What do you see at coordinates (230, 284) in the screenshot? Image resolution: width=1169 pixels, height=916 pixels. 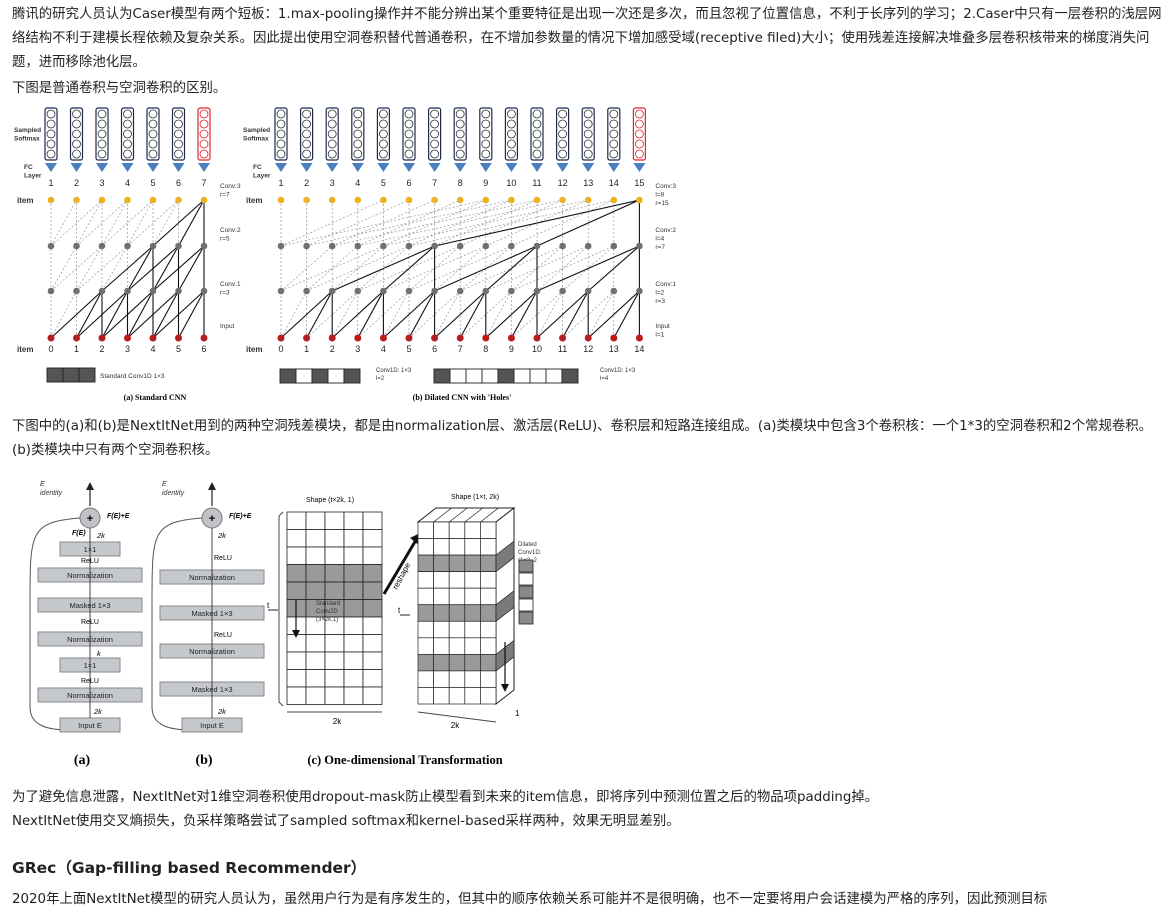 I see `conv1-label: Conv:1` at bounding box center [230, 284].